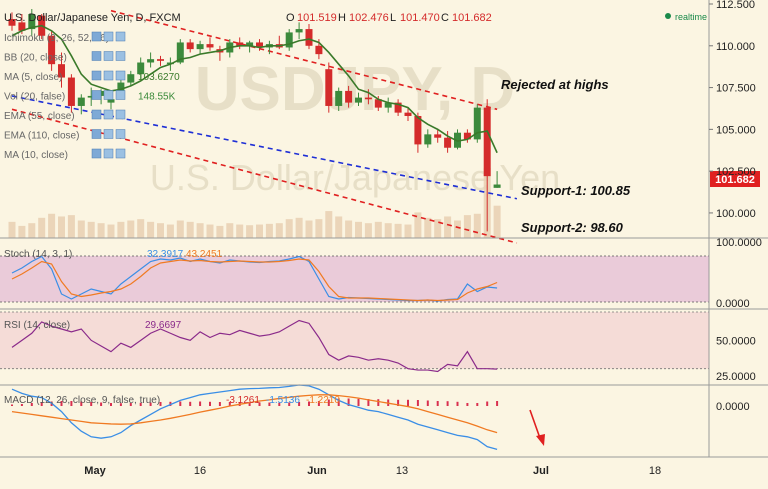 This screenshot has width=768, height=489. Describe the element at coordinates (317, 18) in the screenshot. I see `ohlc-o-value: 101.519` at that location.